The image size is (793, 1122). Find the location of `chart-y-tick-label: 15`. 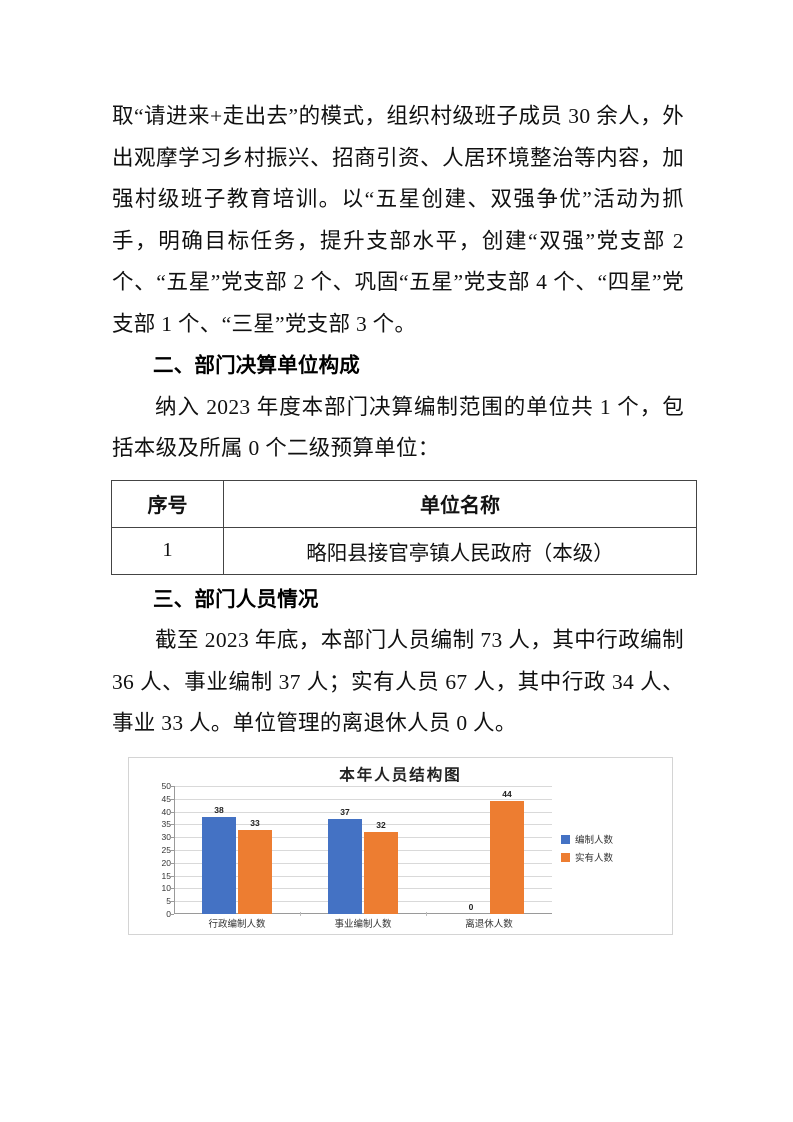

chart-y-tick-label: 15 is located at coordinates (166, 875).